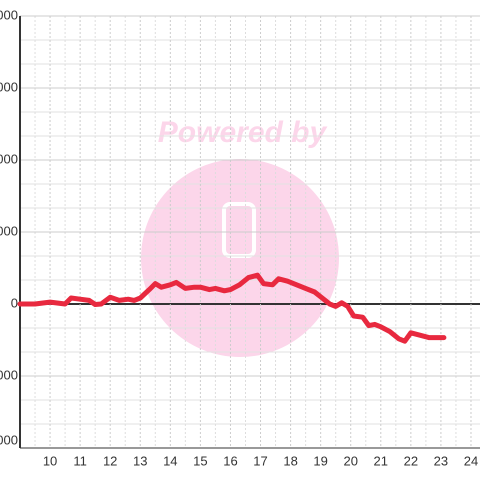 The height and width of the screenshot is (480, 480). I want to click on x-tick-label: 24, so click(471, 460).